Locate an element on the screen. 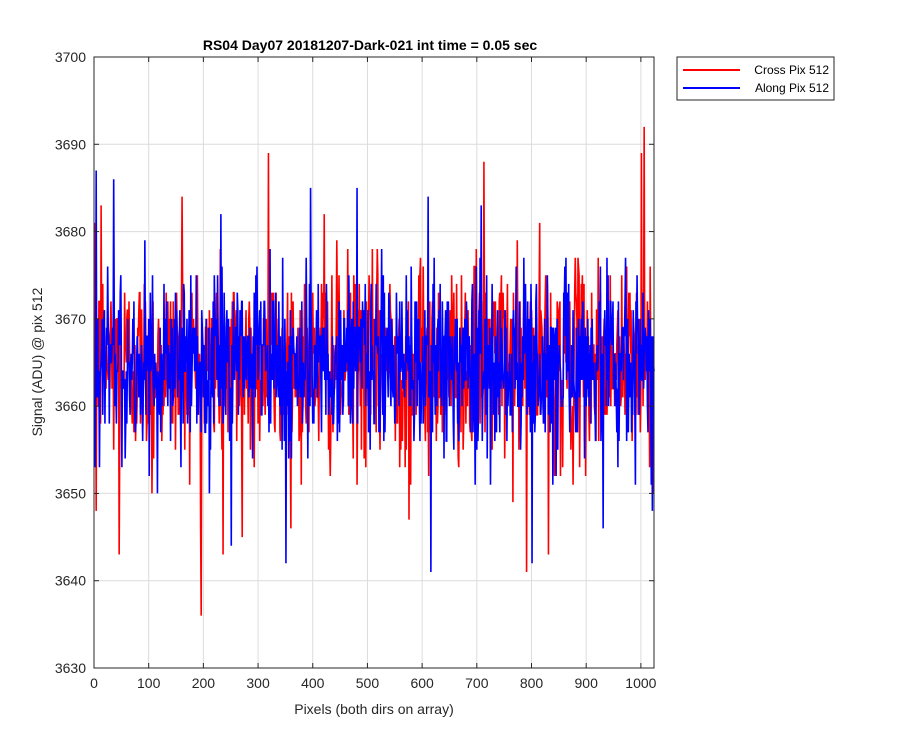  x-tick-label: 800 is located at coordinates (532, 683).